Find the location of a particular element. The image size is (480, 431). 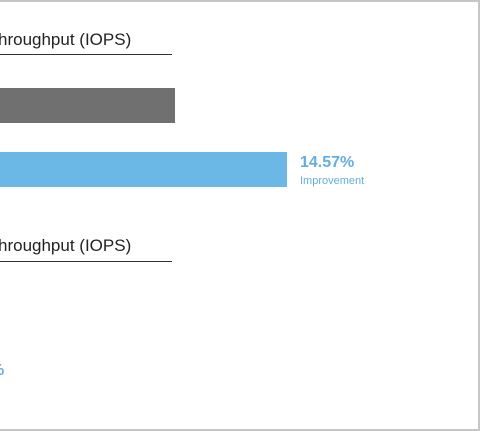

chart-1-improvement-label: Improvement is located at coordinates (332, 181).